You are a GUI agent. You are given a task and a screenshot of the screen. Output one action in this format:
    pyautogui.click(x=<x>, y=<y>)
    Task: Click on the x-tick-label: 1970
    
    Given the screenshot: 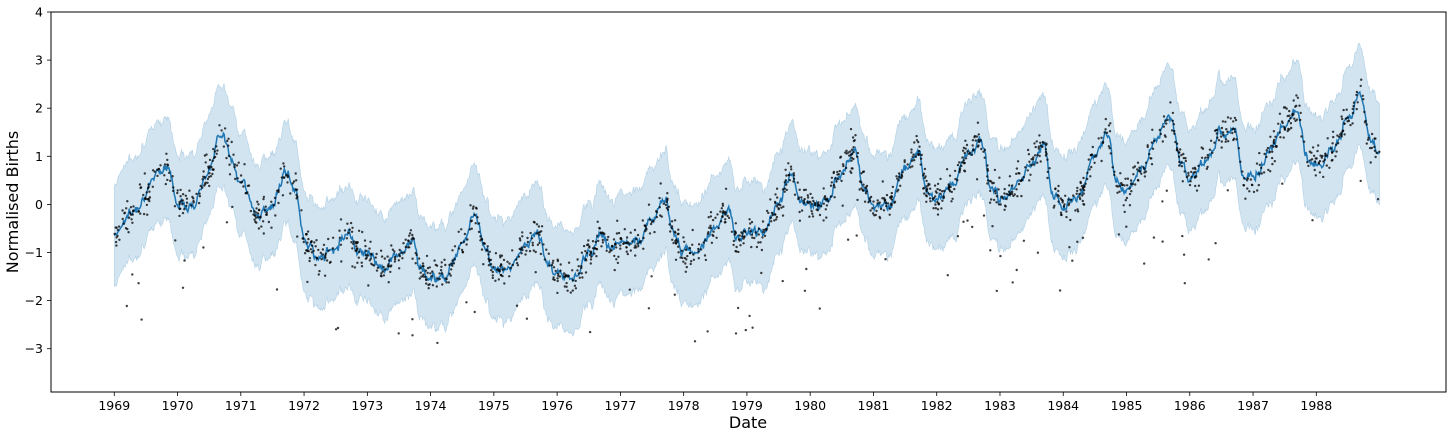 What is the action you would take?
    pyautogui.click(x=178, y=405)
    